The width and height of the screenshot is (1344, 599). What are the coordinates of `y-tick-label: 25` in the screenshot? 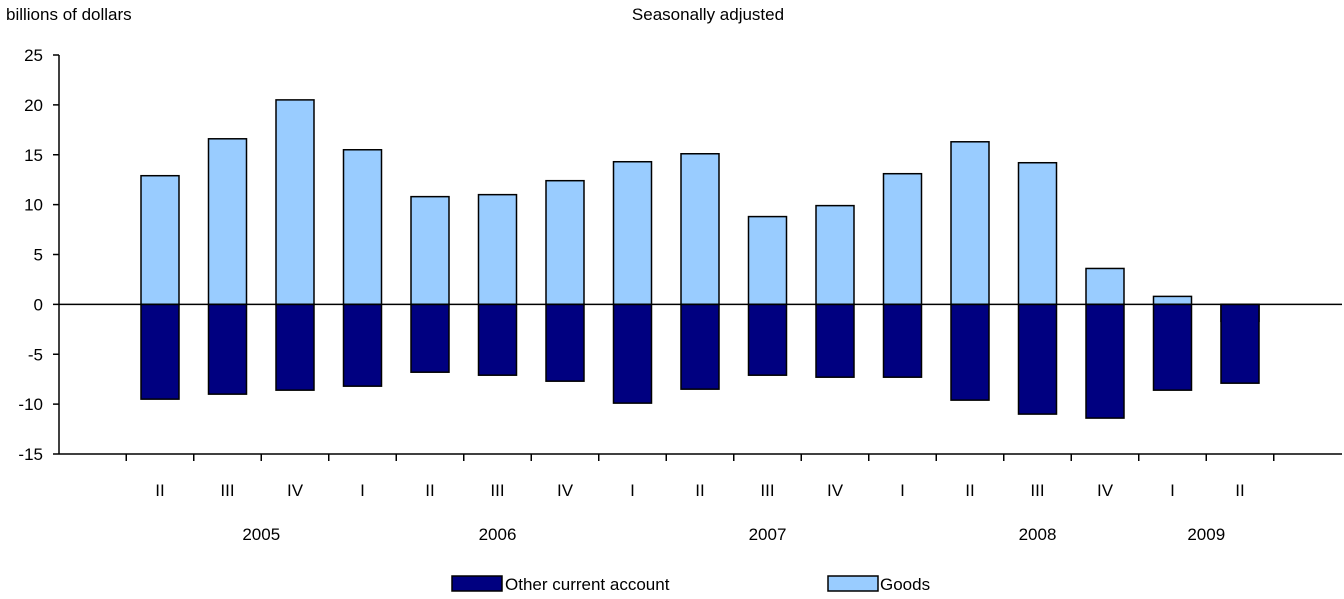 It's located at (33, 55).